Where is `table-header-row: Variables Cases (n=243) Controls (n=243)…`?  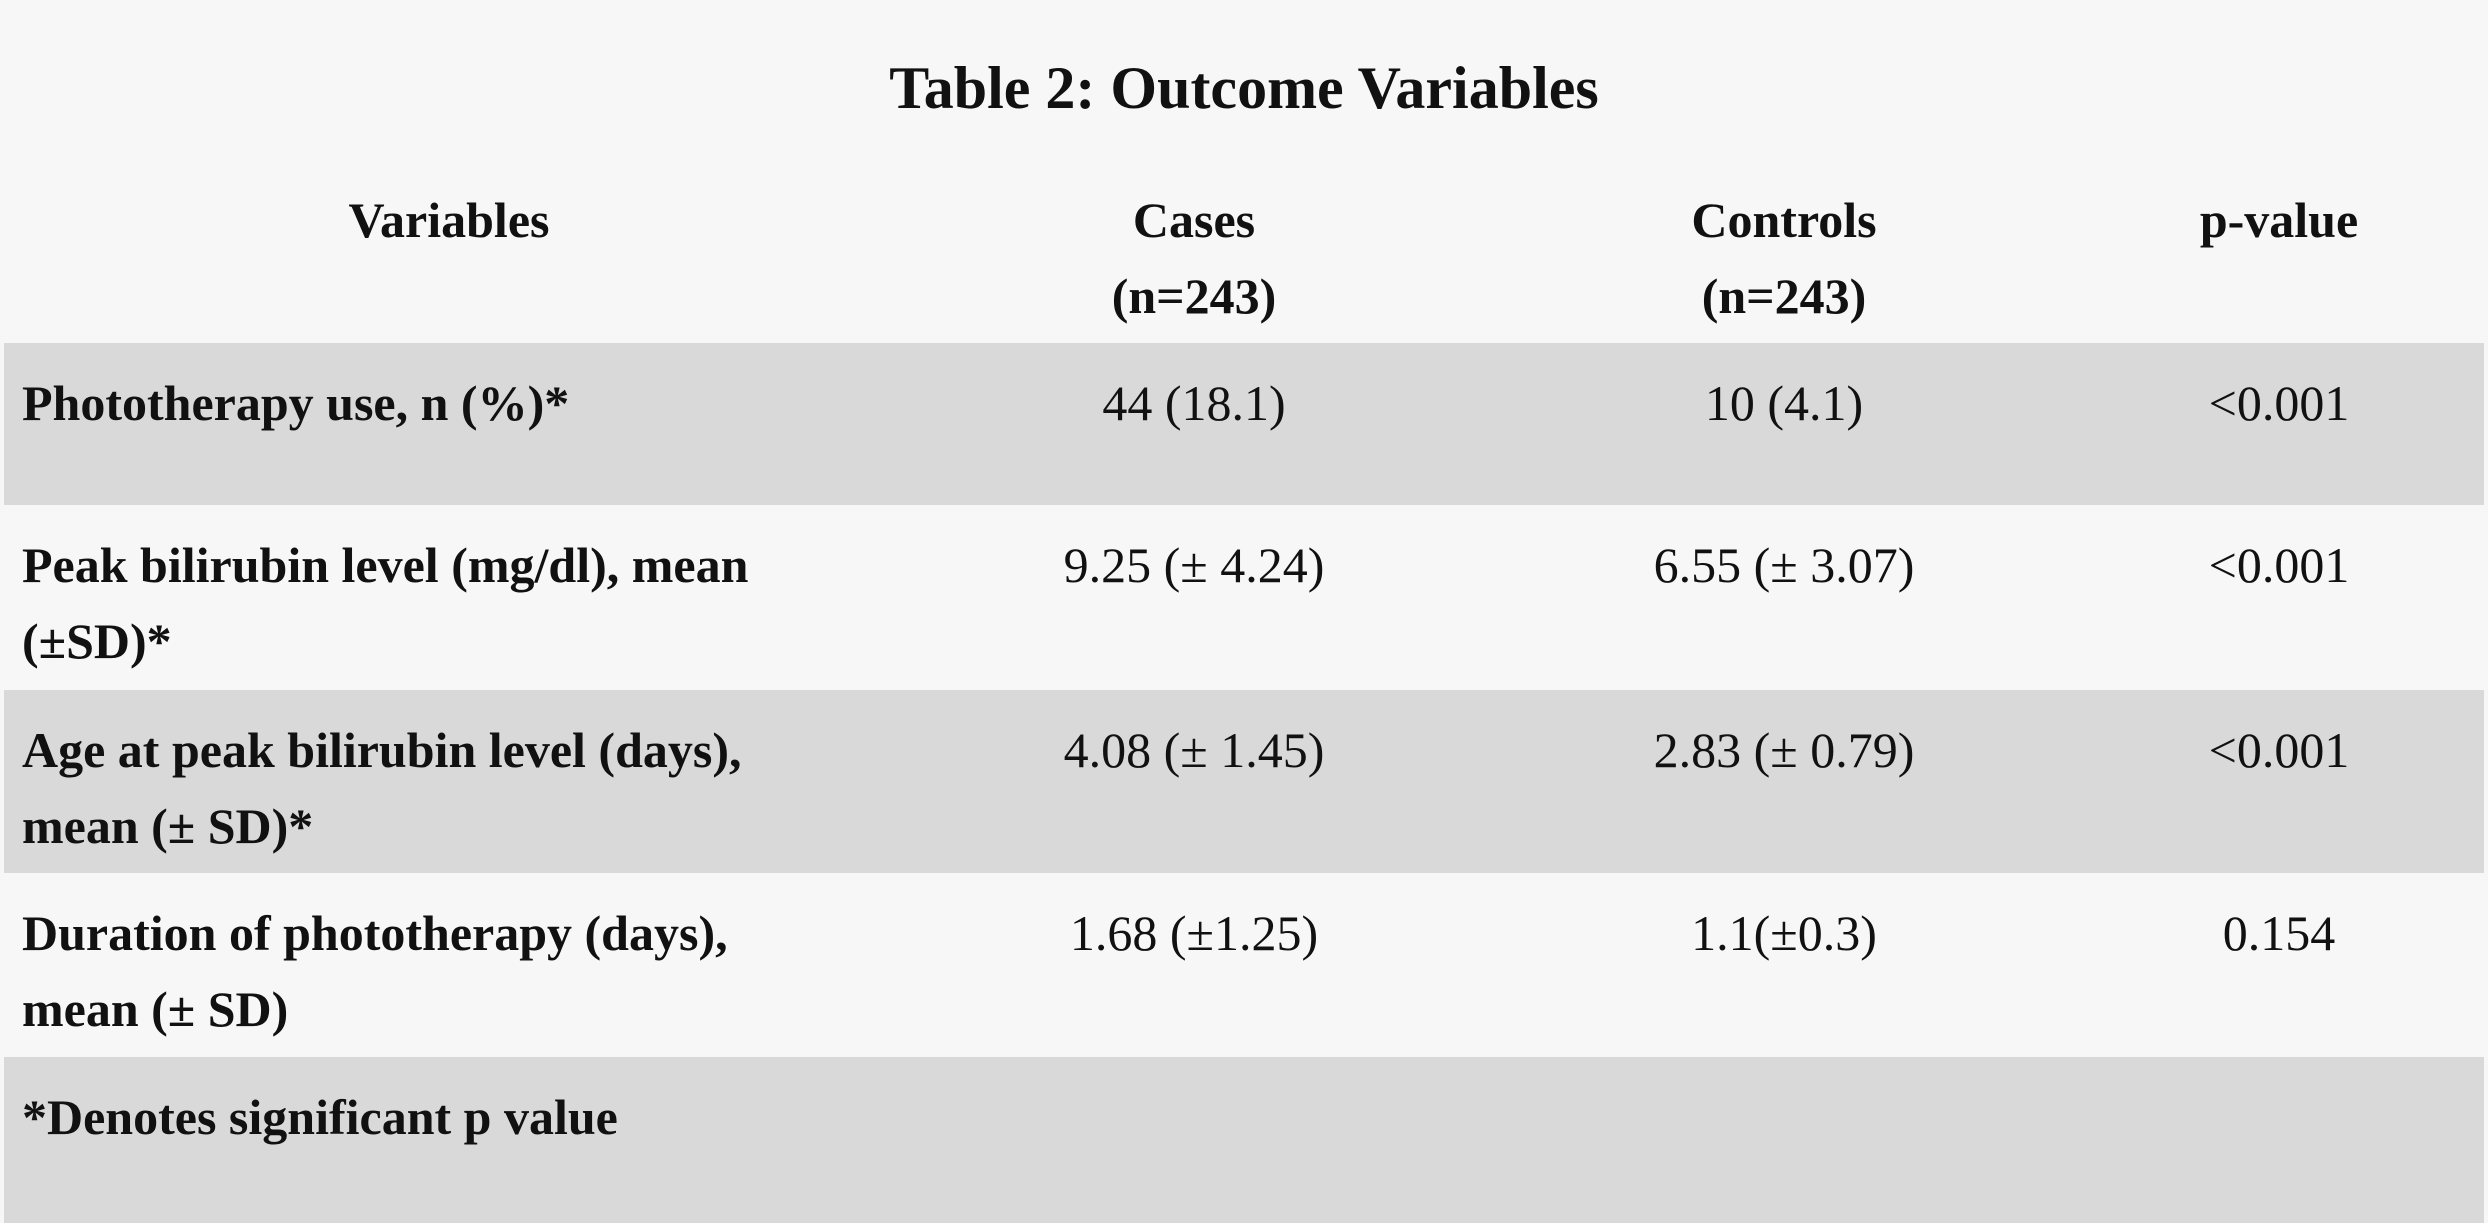
table-header-row: Variables Cases (n=243) Controls (n=243)… is located at coordinates (1244, 262).